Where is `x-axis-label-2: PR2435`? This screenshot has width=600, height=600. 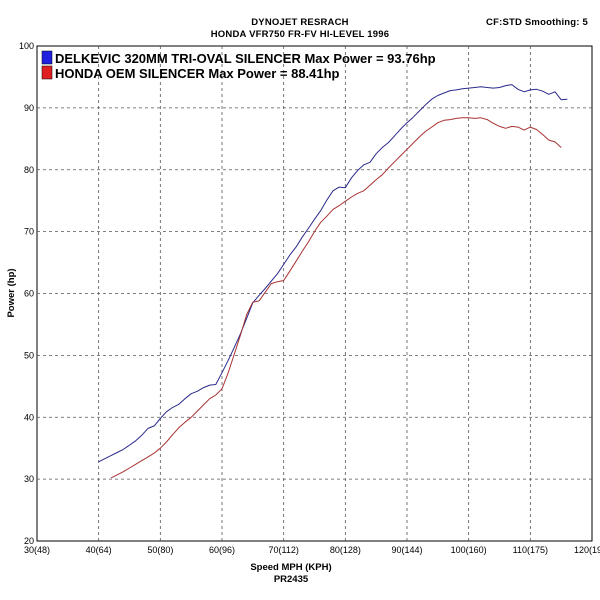 x-axis-label-2: PR2435 is located at coordinates (291, 579).